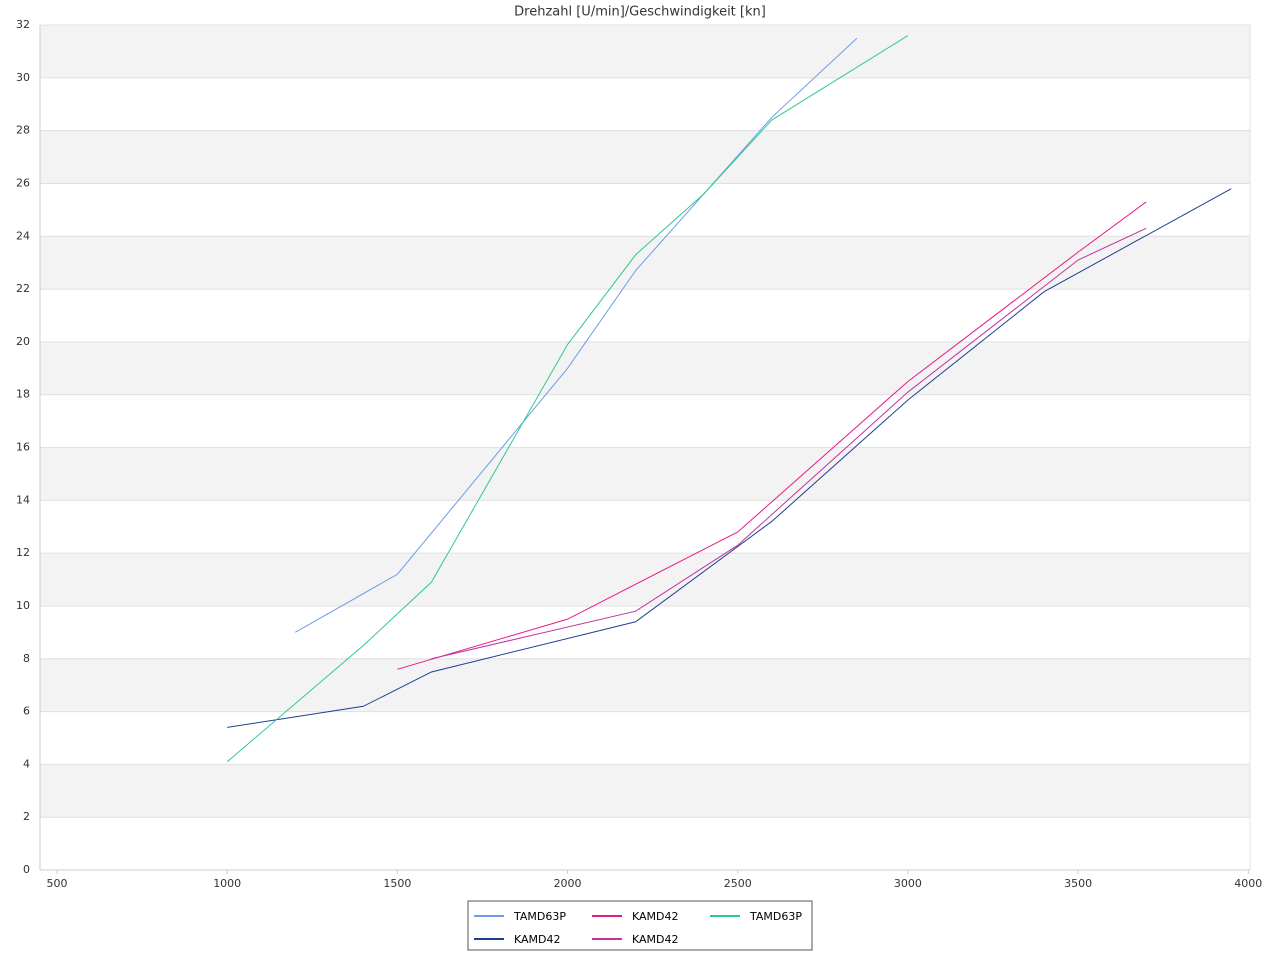 This screenshot has width=1280, height=964. What do you see at coordinates (23, 394) in the screenshot?
I see `y-tick-label: 18` at bounding box center [23, 394].